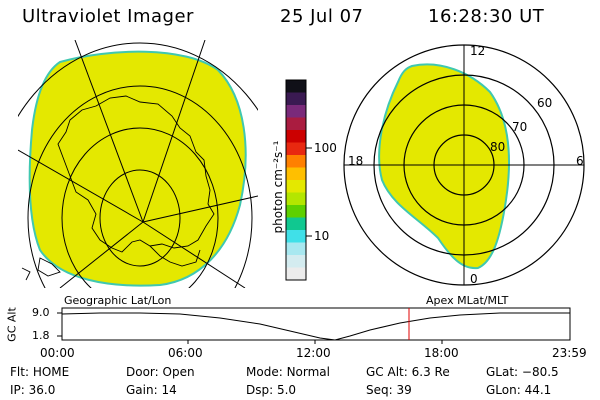  I want to click on x-label-1800: 18:00, so click(441, 353).